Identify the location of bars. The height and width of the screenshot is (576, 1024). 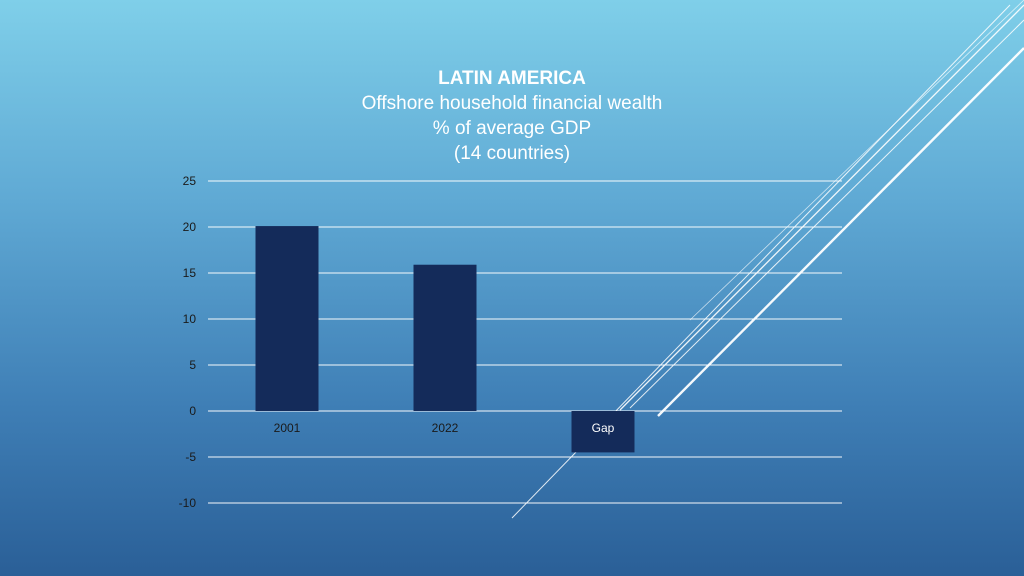
(445, 339).